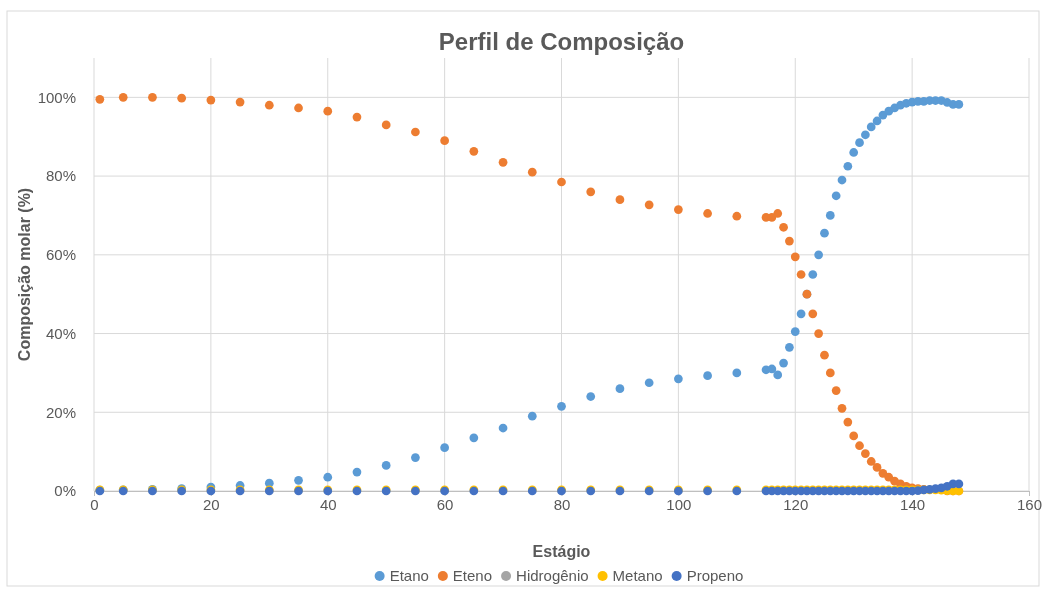 The image size is (1046, 589). What do you see at coordinates (637, 575) in the screenshot?
I see `legend-label: Metano` at bounding box center [637, 575].